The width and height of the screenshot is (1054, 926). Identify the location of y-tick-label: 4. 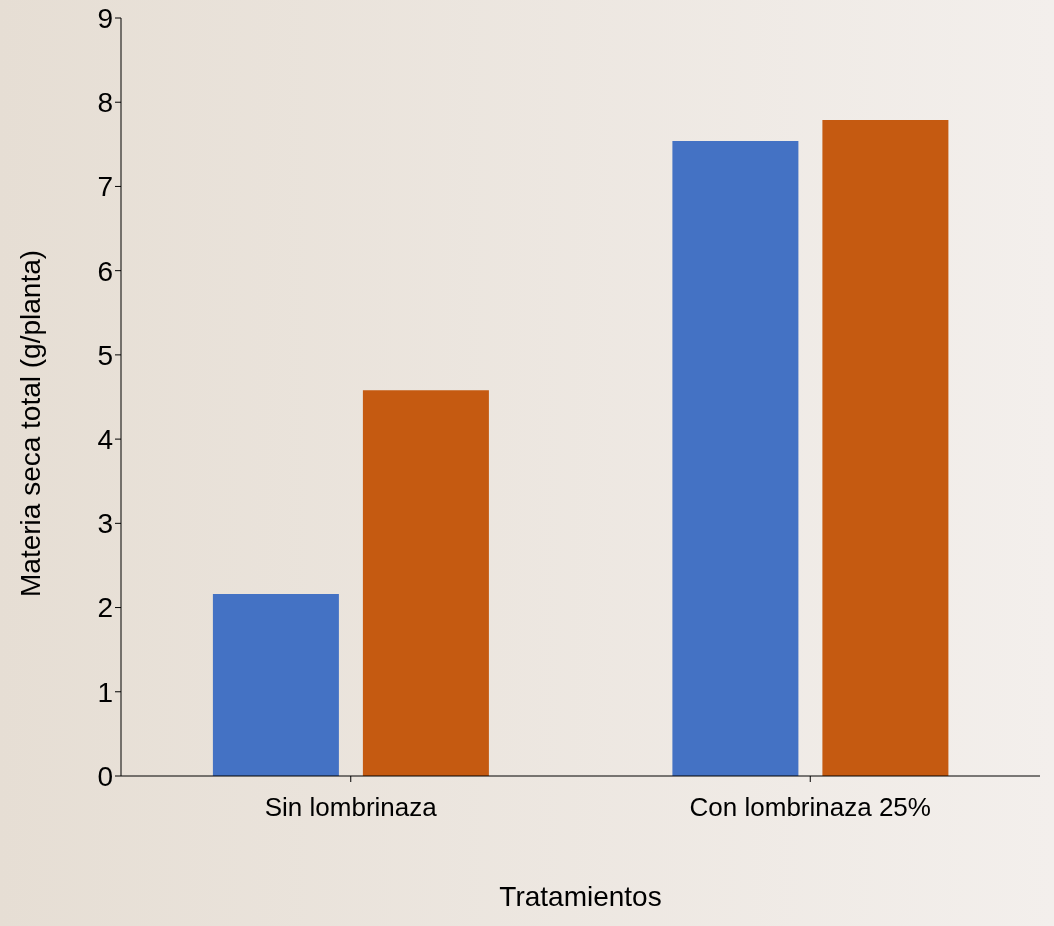
(105, 440).